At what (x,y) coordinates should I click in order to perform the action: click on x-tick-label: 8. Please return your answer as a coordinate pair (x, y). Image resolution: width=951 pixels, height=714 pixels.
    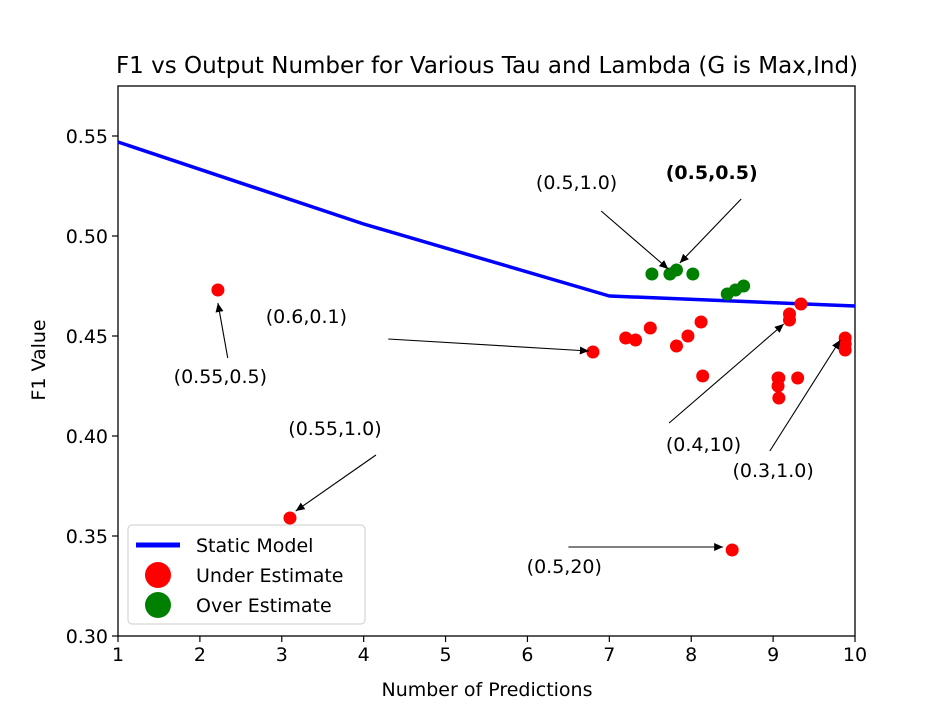
    Looking at the image, I should click on (691, 655).